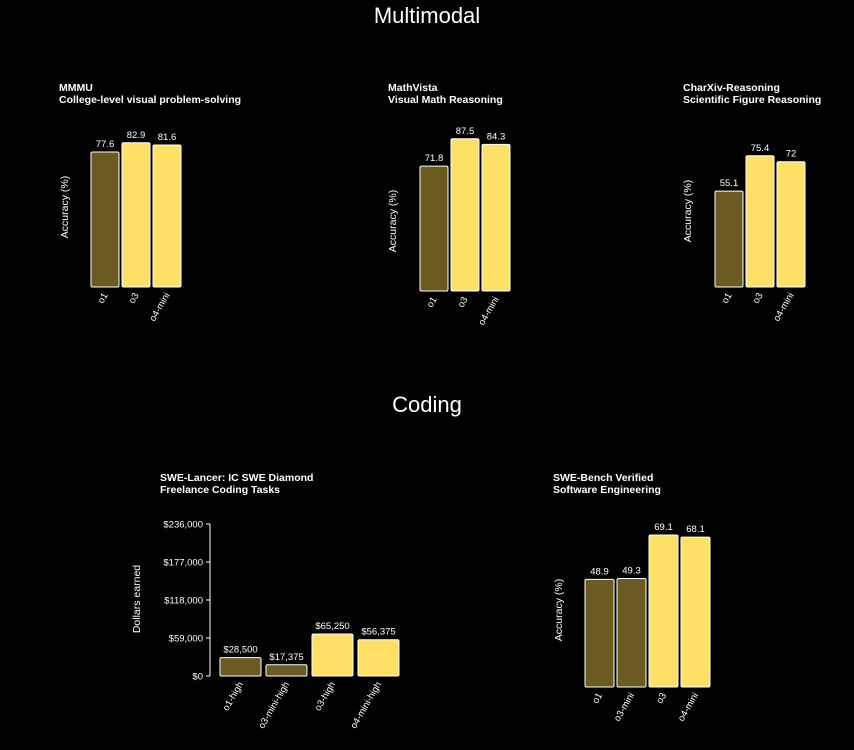 Image resolution: width=854 pixels, height=750 pixels. What do you see at coordinates (695, 529) in the screenshot?
I see `data-label: 68.1` at bounding box center [695, 529].